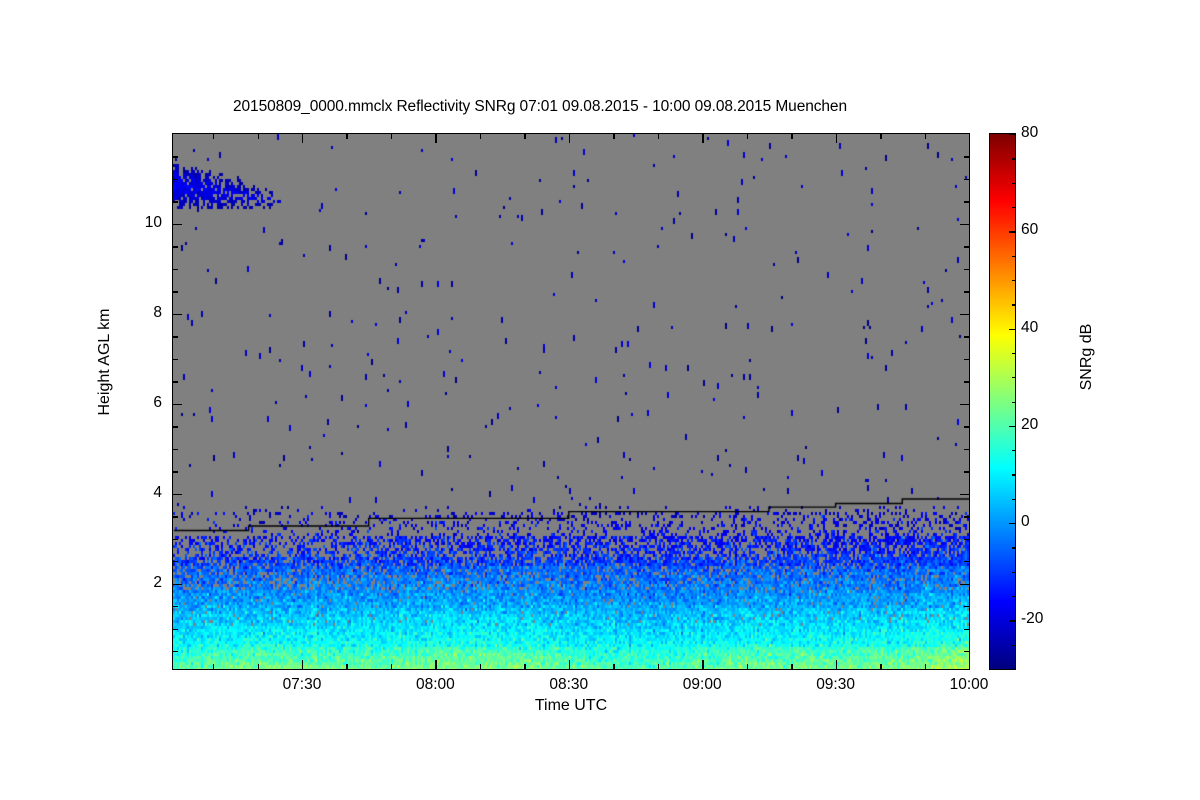 The image size is (1200, 800). Describe the element at coordinates (157, 492) in the screenshot. I see `y-tick-label: 4` at that location.